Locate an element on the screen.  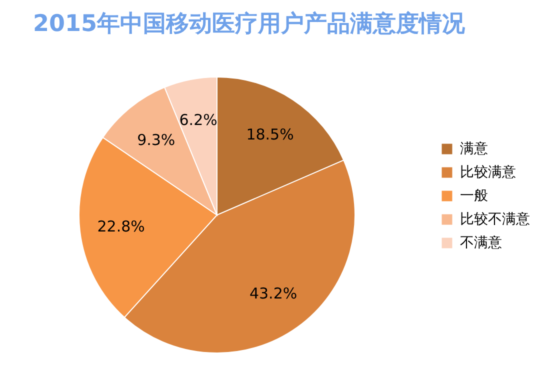
data-label: 9.3% is located at coordinates (156, 139).